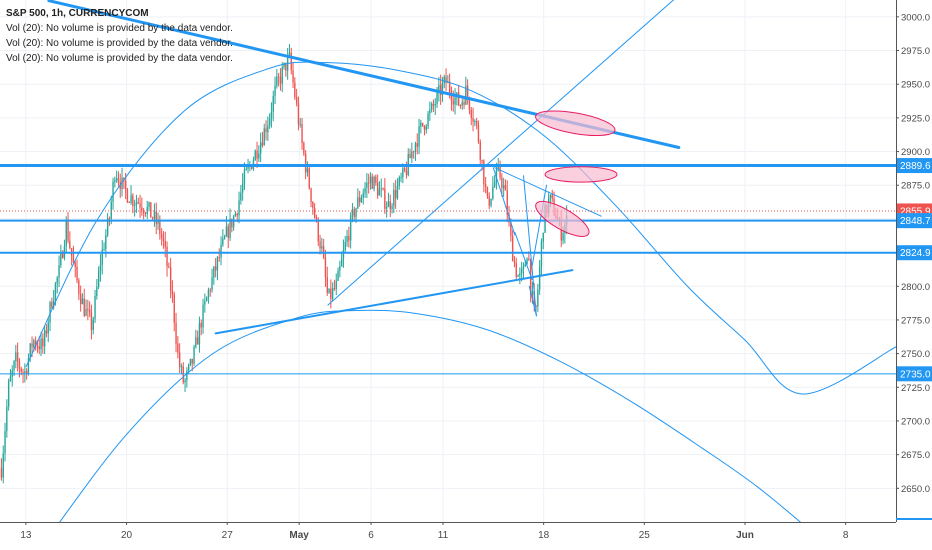 The width and height of the screenshot is (932, 550). Describe the element at coordinates (371, 535) in the screenshot. I see `x-tick-label: 6` at that location.